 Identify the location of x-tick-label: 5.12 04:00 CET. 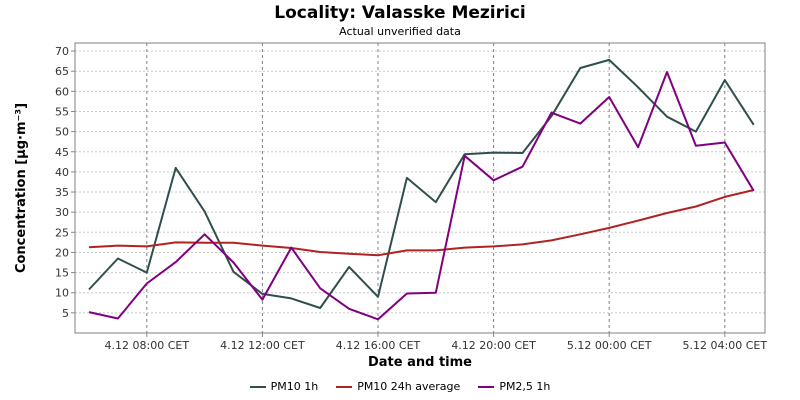
(725, 345).